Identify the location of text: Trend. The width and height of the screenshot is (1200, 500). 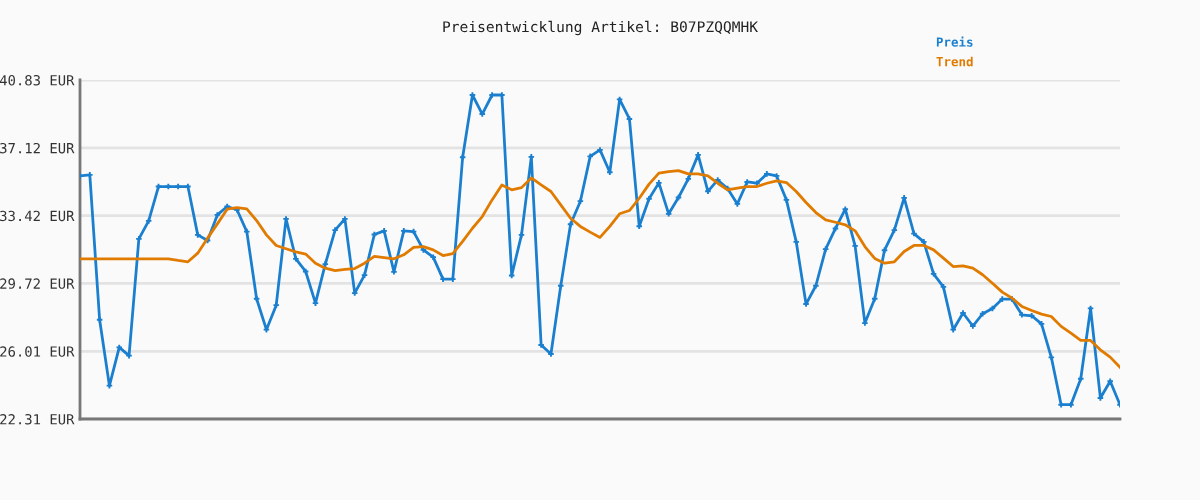
(954, 61).